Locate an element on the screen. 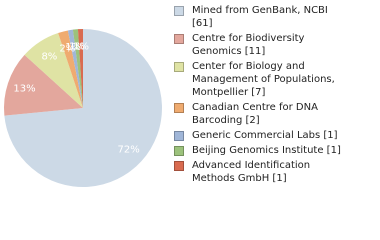 This screenshot has height=240, width=380. slice-label: 13% is located at coordinates (24, 89).